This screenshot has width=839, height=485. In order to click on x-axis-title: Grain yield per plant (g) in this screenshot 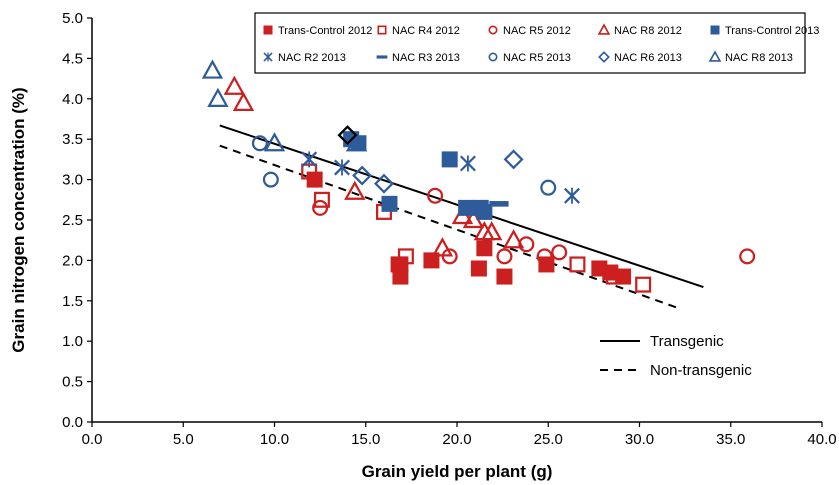, I will do `click(457, 471)`.